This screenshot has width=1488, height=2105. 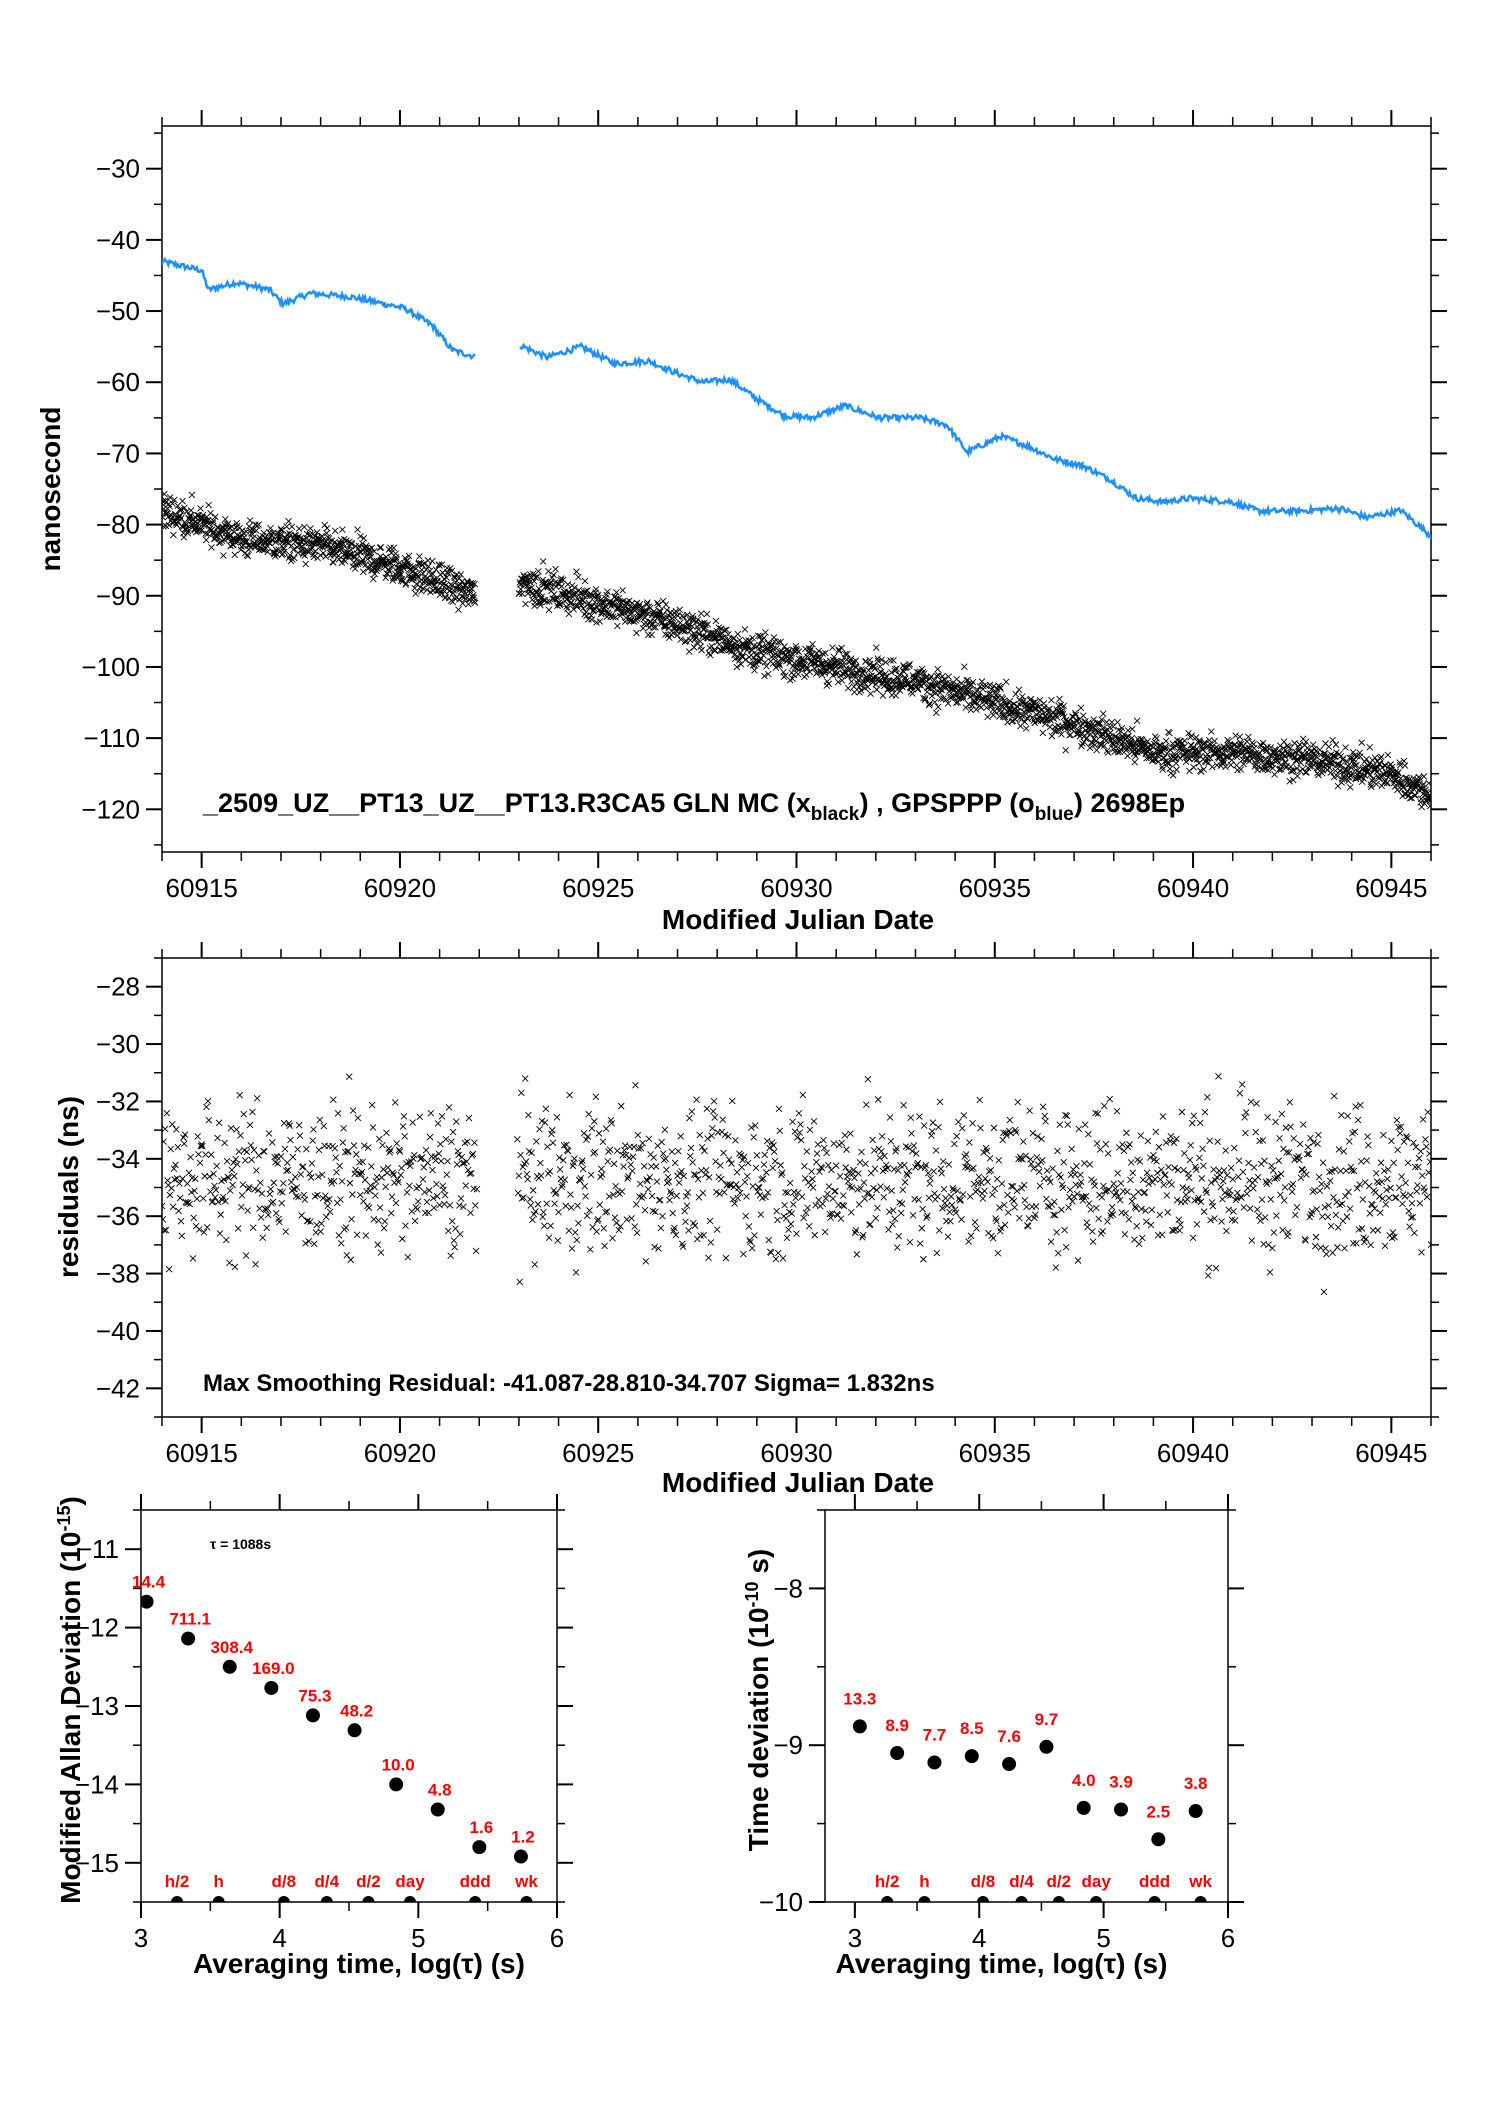 What do you see at coordinates (400, 1453) in the screenshot?
I see `x-tick-label: 60920` at bounding box center [400, 1453].